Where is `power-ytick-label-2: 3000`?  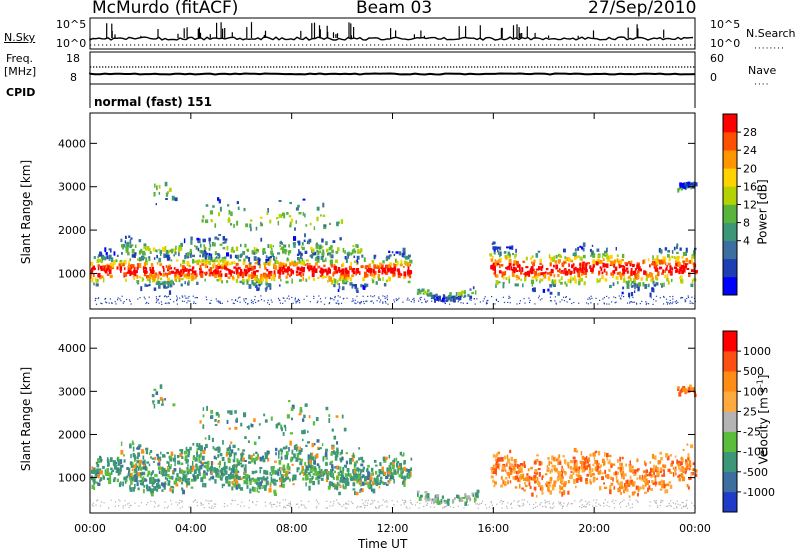
power-ytick-label-2: 3000 is located at coordinates (72, 187).